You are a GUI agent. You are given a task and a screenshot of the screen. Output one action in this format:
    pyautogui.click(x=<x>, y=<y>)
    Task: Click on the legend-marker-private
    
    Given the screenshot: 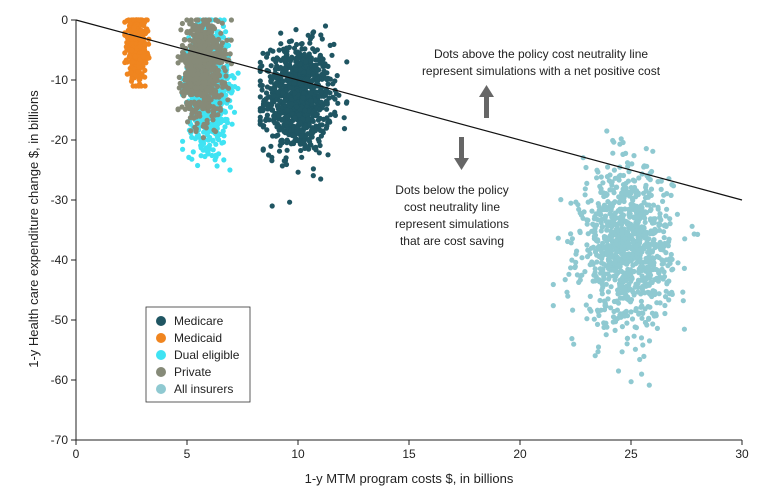 What is the action you would take?
    pyautogui.click(x=161, y=372)
    